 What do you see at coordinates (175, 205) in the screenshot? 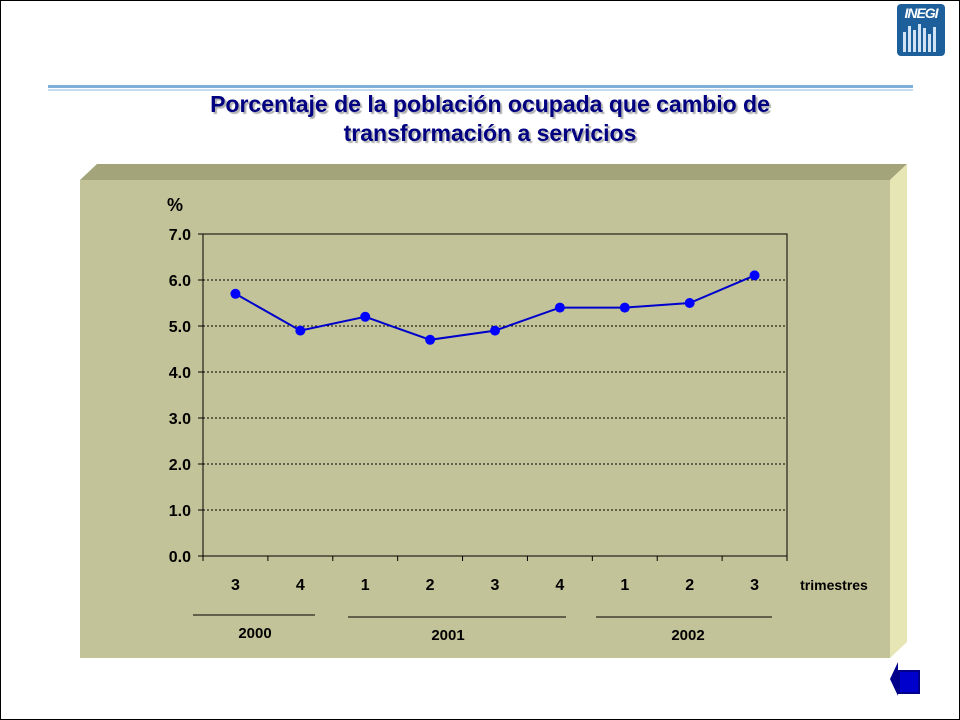
I see `y-axis-label: %` at bounding box center [175, 205].